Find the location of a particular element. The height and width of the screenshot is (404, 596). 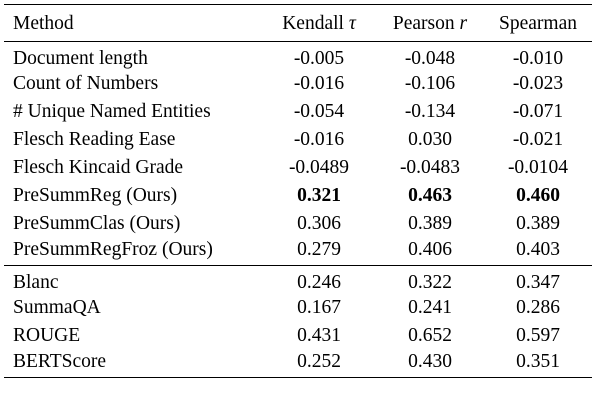

kendall-cell: -0.0489 is located at coordinates (319, 167).